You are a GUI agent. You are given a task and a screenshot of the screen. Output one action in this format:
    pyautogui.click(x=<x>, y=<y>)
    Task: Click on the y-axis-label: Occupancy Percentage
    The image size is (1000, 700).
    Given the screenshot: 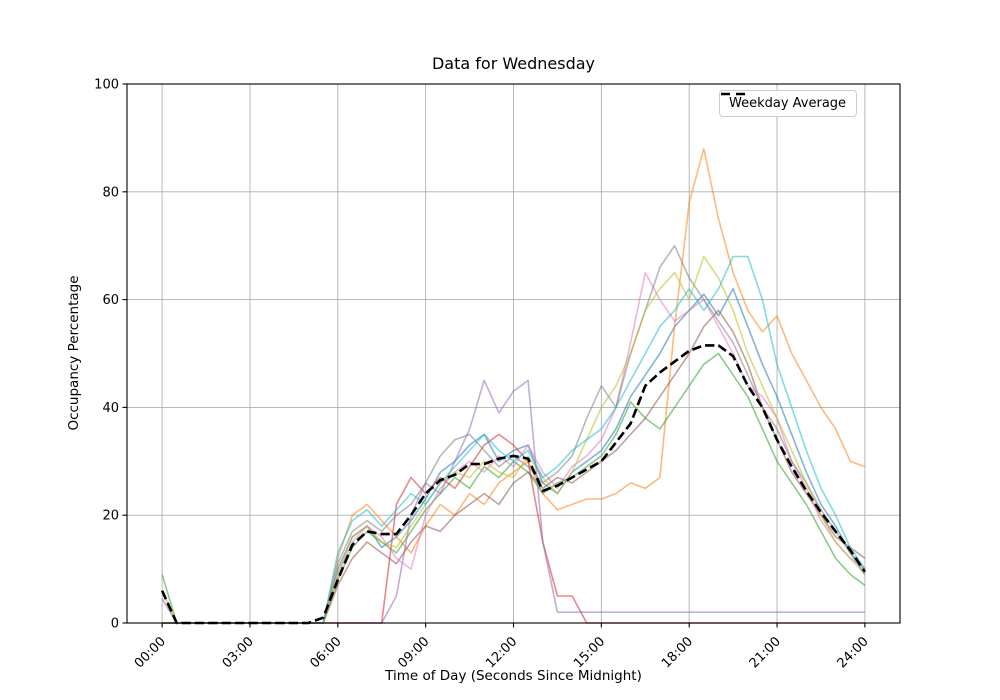 What is the action you would take?
    pyautogui.click(x=74, y=353)
    